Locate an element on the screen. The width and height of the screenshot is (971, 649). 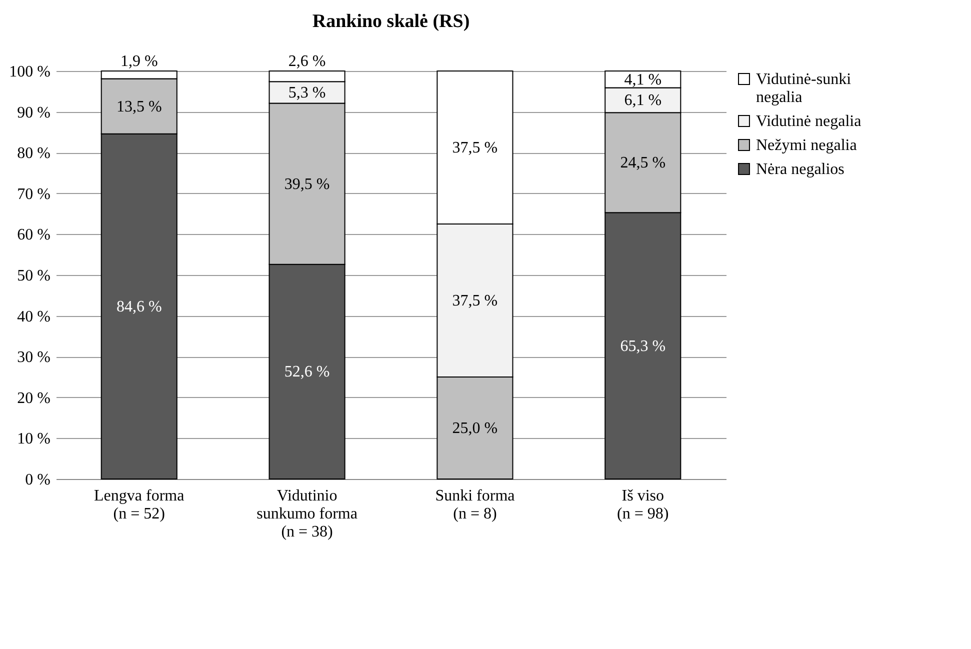
y-tick-label: 60 % is located at coordinates (33, 235).